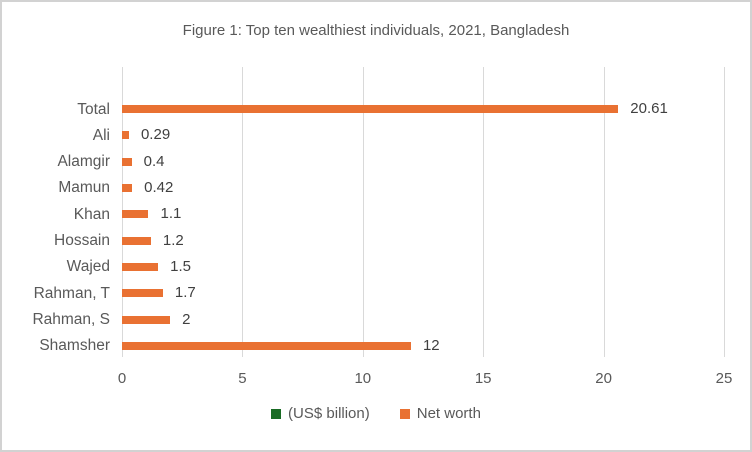 The height and width of the screenshot is (452, 752). What do you see at coordinates (154, 161) in the screenshot?
I see `data-label: 0.4` at bounding box center [154, 161].